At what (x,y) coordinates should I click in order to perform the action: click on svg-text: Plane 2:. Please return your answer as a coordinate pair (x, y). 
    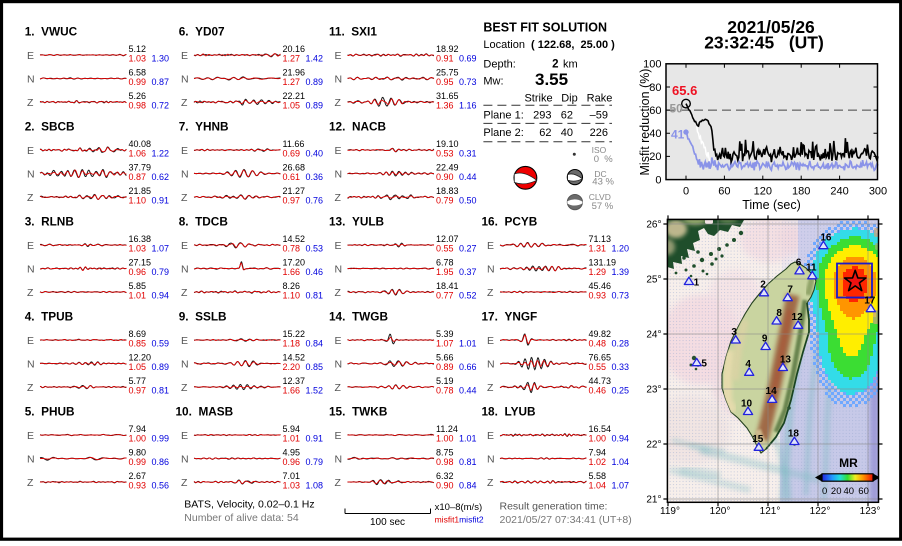
    Looking at the image, I should click on (503, 133).